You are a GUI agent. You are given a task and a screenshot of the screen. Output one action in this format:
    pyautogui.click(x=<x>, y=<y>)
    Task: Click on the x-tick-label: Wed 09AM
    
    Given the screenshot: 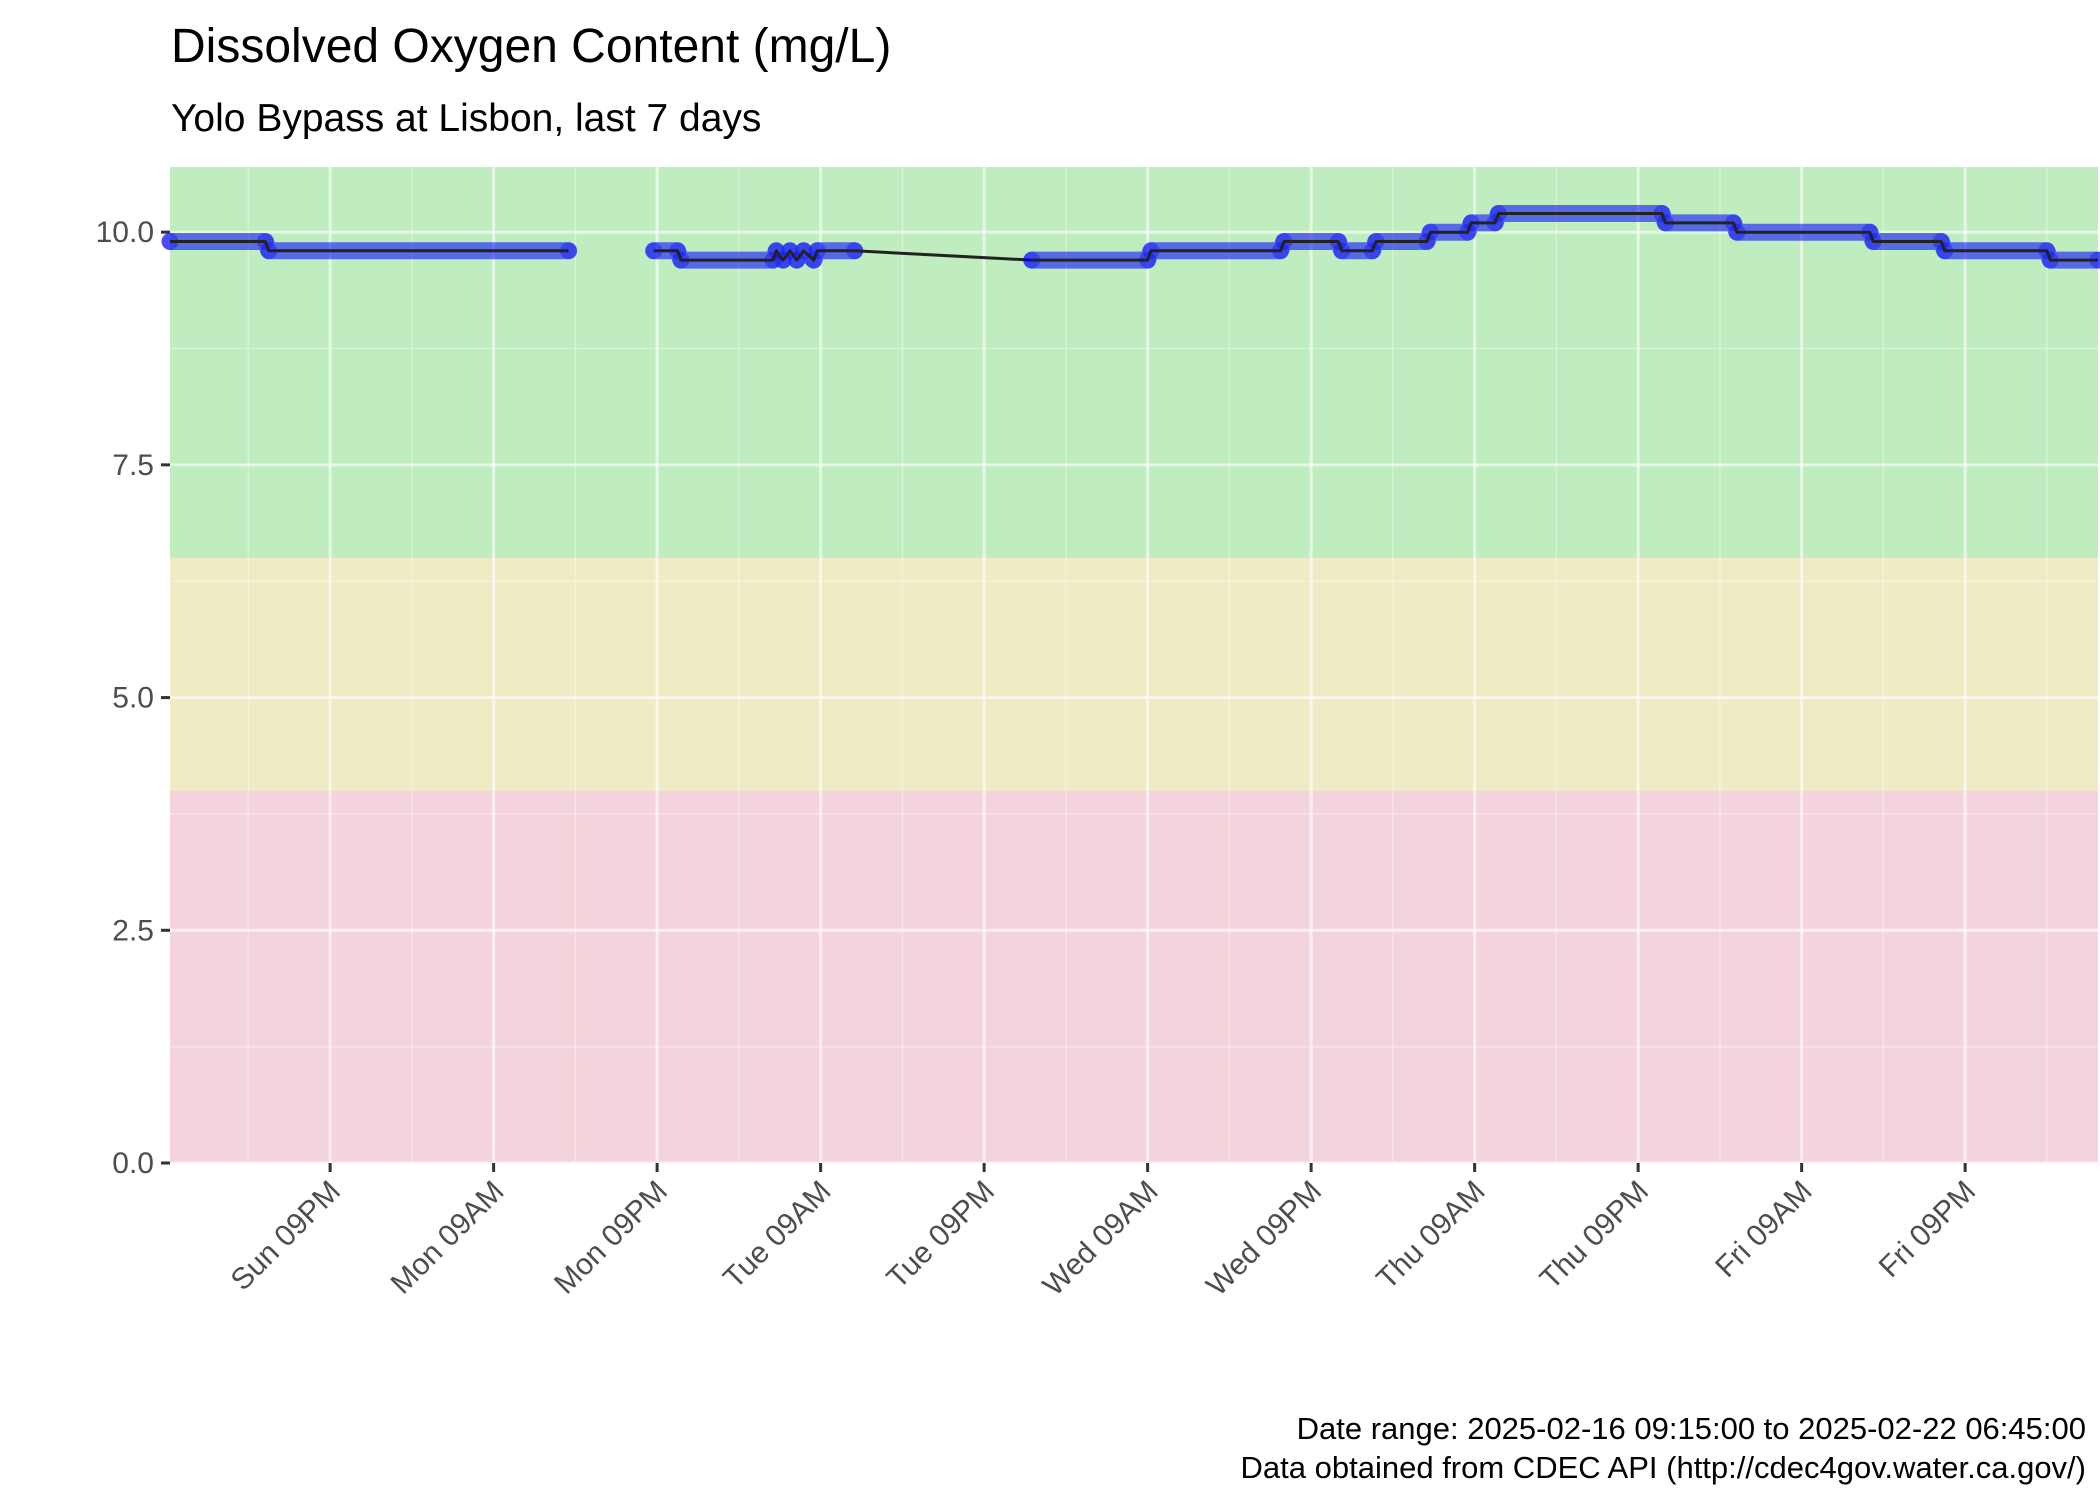 What is the action you would take?
    pyautogui.click(x=1101, y=1239)
    